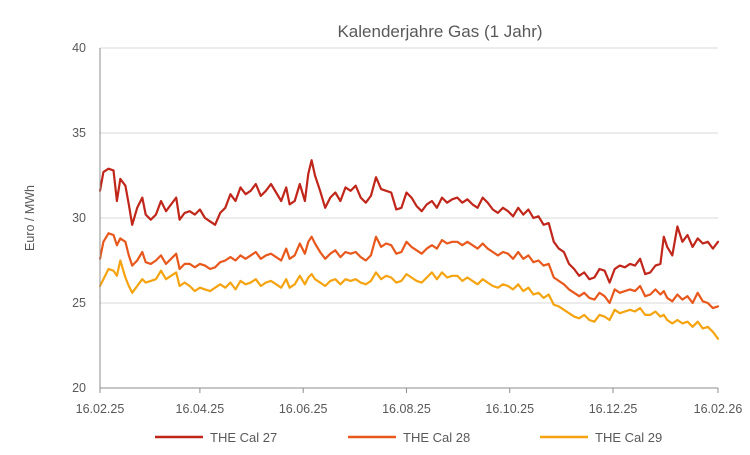 The height and width of the screenshot is (455, 750). What do you see at coordinates (509, 409) in the screenshot?
I see `x-tick-label: 16.10.25` at bounding box center [509, 409].